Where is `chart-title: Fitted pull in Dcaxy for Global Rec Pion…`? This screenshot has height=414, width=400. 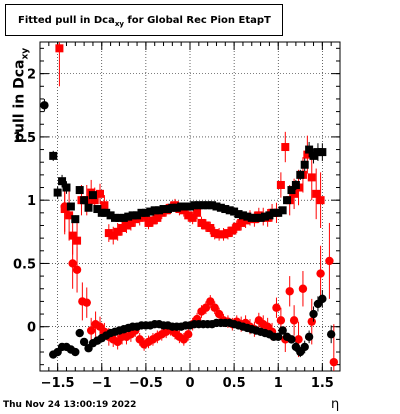 chart-title: Fitted pull in Dcaxy for Global Rec Pion… is located at coordinates (144, 21).